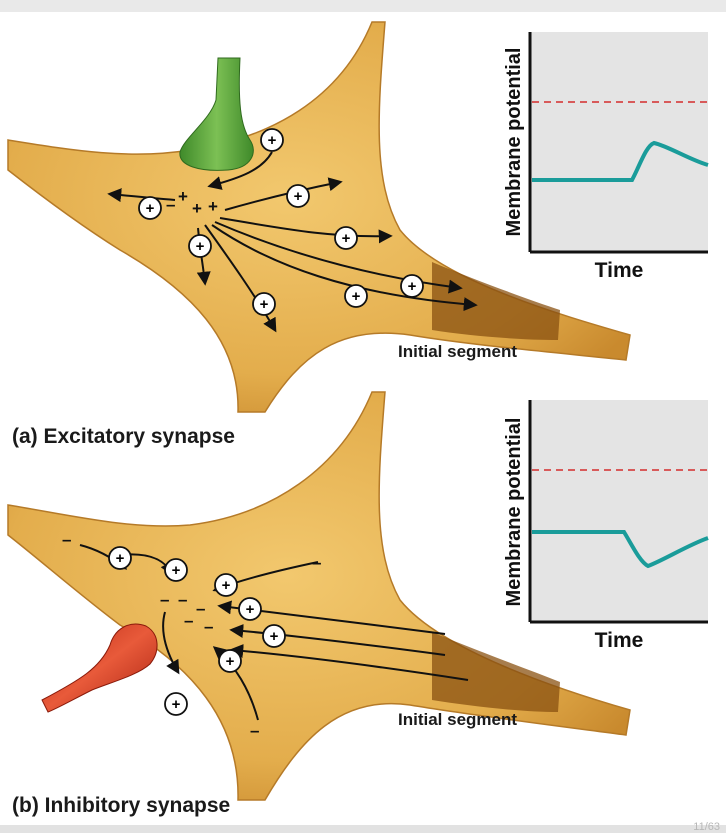  Describe the element at coordinates (363, 829) in the screenshot. I see `bottom-bar` at that location.